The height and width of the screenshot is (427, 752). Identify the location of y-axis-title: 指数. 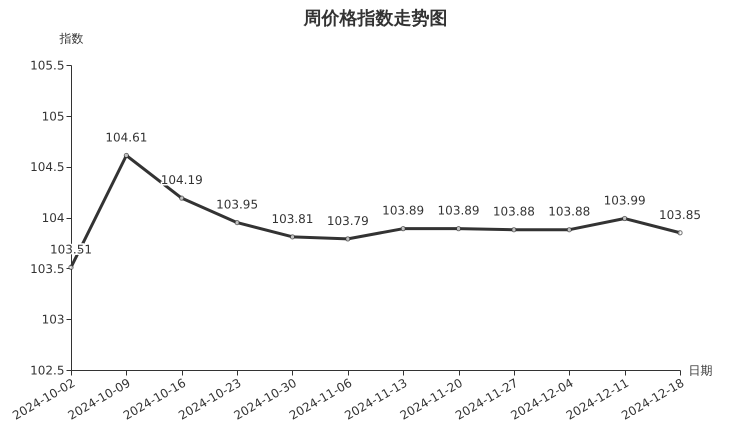
(71, 39).